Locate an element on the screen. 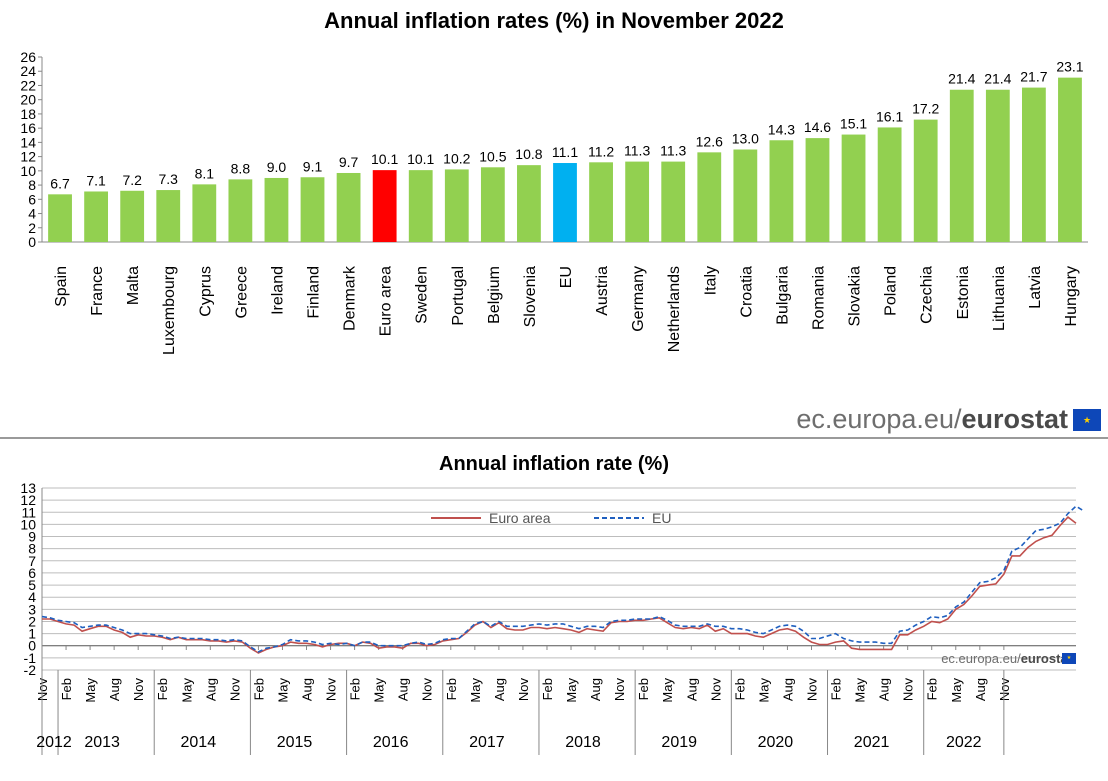  eurostat-logo-small: ec.europa.eu/eurostat is located at coordinates (1006, 658).